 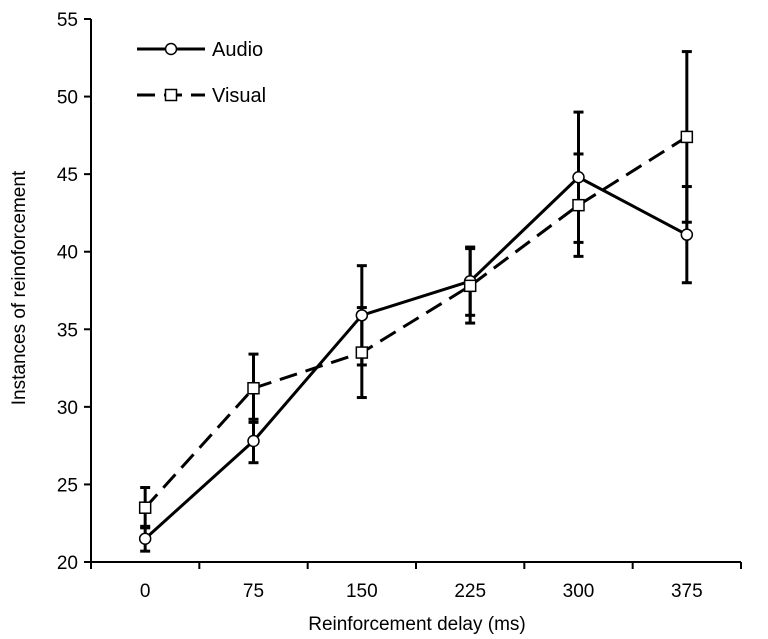 What do you see at coordinates (67, 330) in the screenshot?
I see `y-tick-label: 35` at bounding box center [67, 330].